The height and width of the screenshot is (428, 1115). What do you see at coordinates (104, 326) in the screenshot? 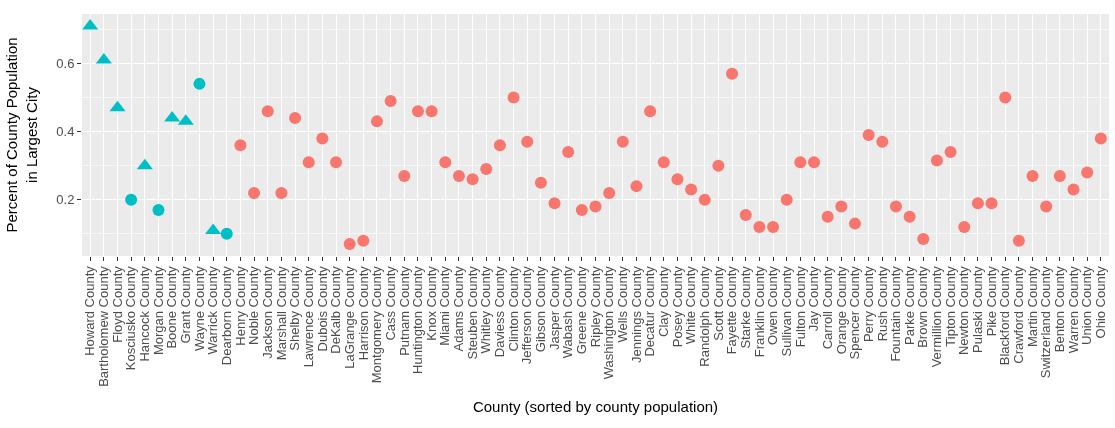
I see `x-tick-label: Bartholomew County` at bounding box center [104, 326].